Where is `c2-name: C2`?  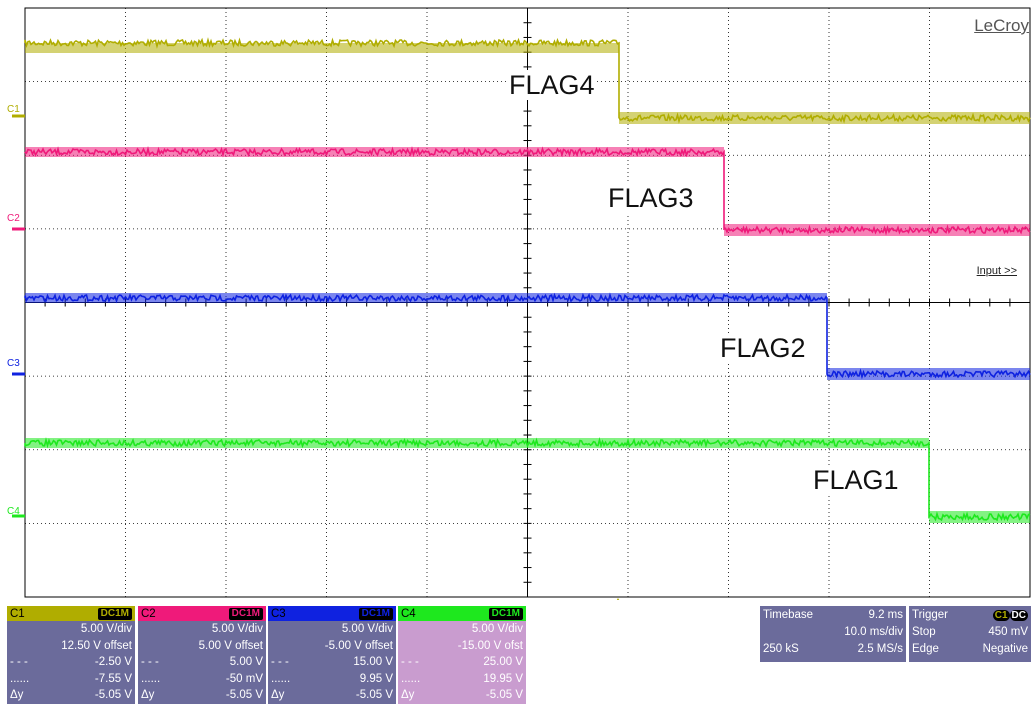
c2-name: C2 is located at coordinates (148, 613).